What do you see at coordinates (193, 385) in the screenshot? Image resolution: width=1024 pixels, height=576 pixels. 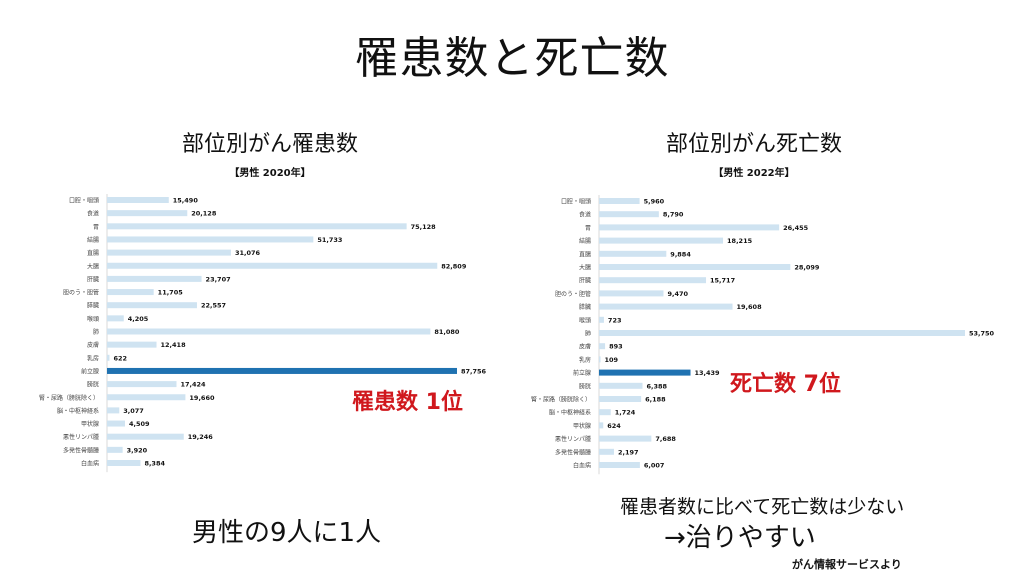 I see `value-label: 17,424` at bounding box center [193, 385].